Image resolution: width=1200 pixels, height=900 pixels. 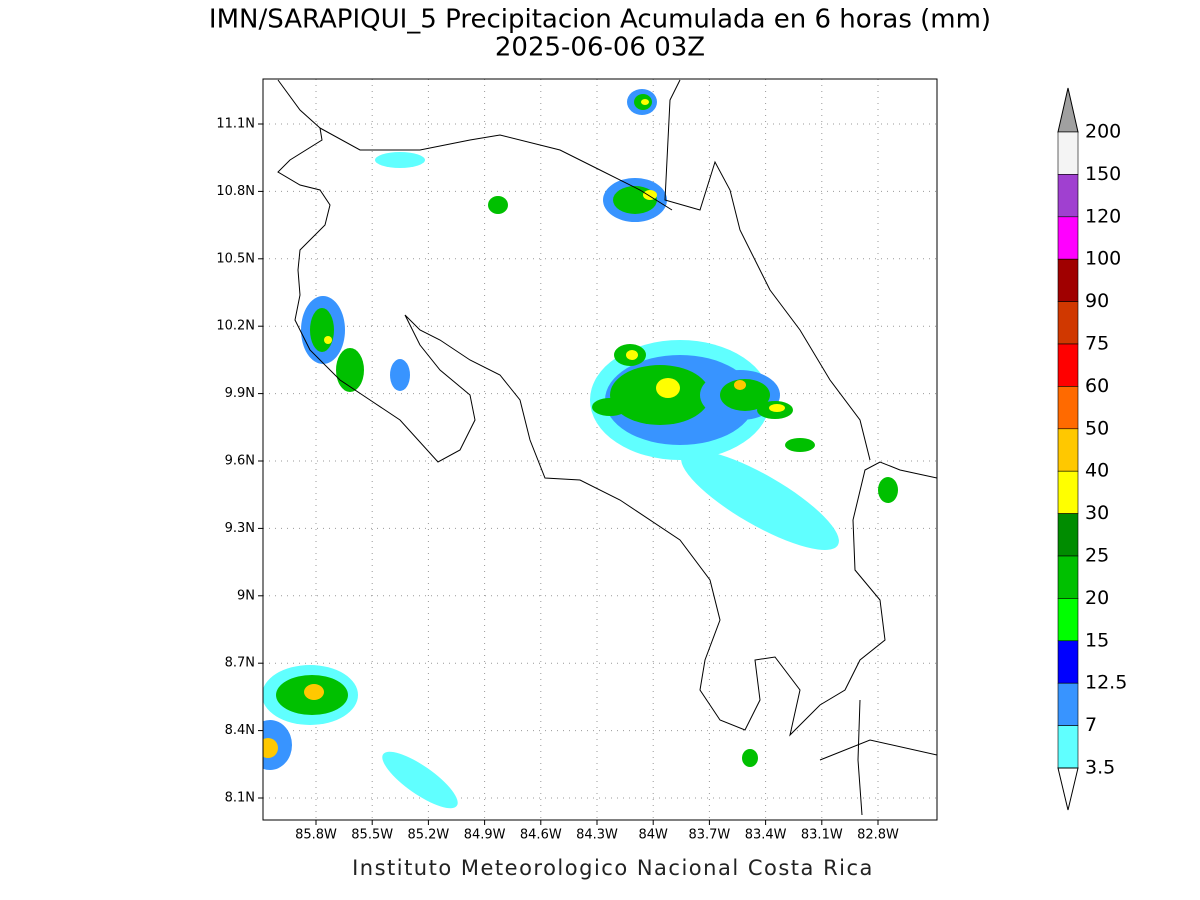 I want to click on colorbar-above, so click(x=1068, y=110).